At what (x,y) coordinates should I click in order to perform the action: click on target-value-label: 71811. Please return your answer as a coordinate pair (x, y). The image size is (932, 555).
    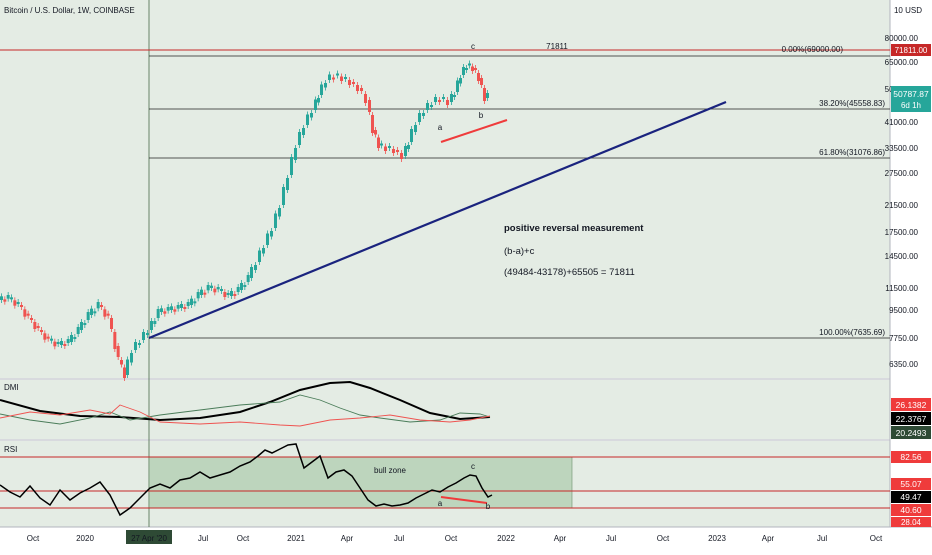
    Looking at the image, I should click on (557, 46).